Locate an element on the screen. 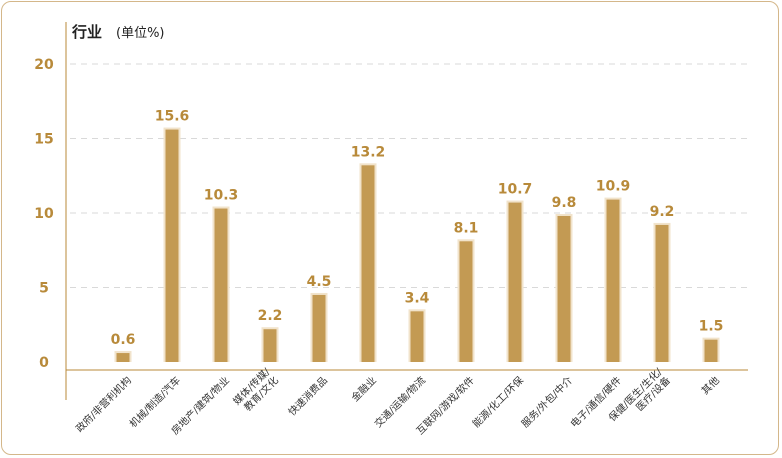  x-tick-label: 交通/运输/物流 is located at coordinates (400, 402).